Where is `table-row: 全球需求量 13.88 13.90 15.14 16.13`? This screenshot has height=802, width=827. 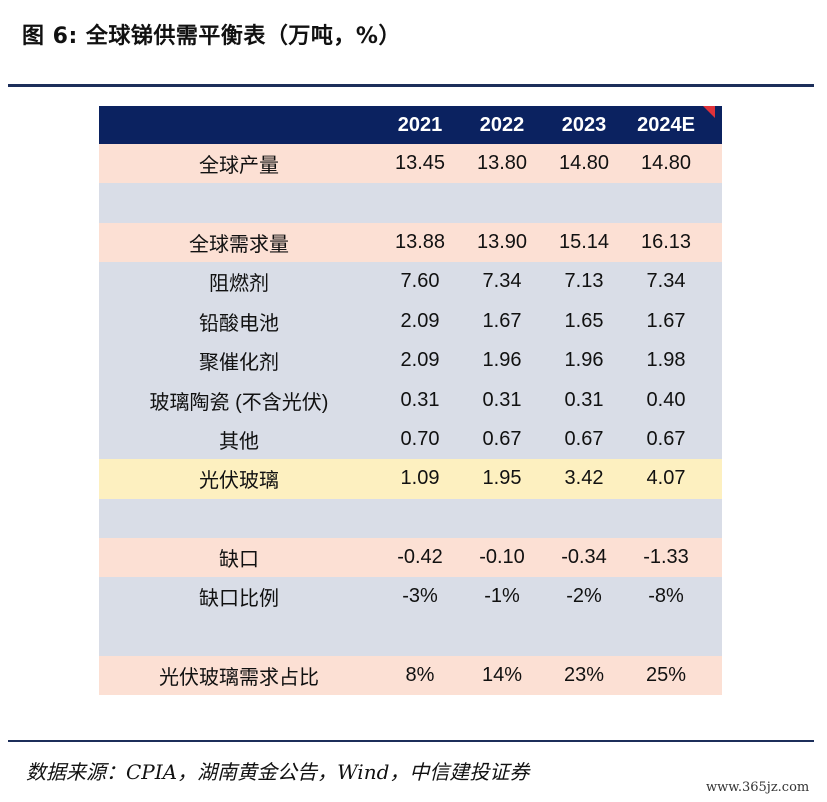
table-row: 全球需求量 13.88 13.90 15.14 16.13 is located at coordinates (410, 242).